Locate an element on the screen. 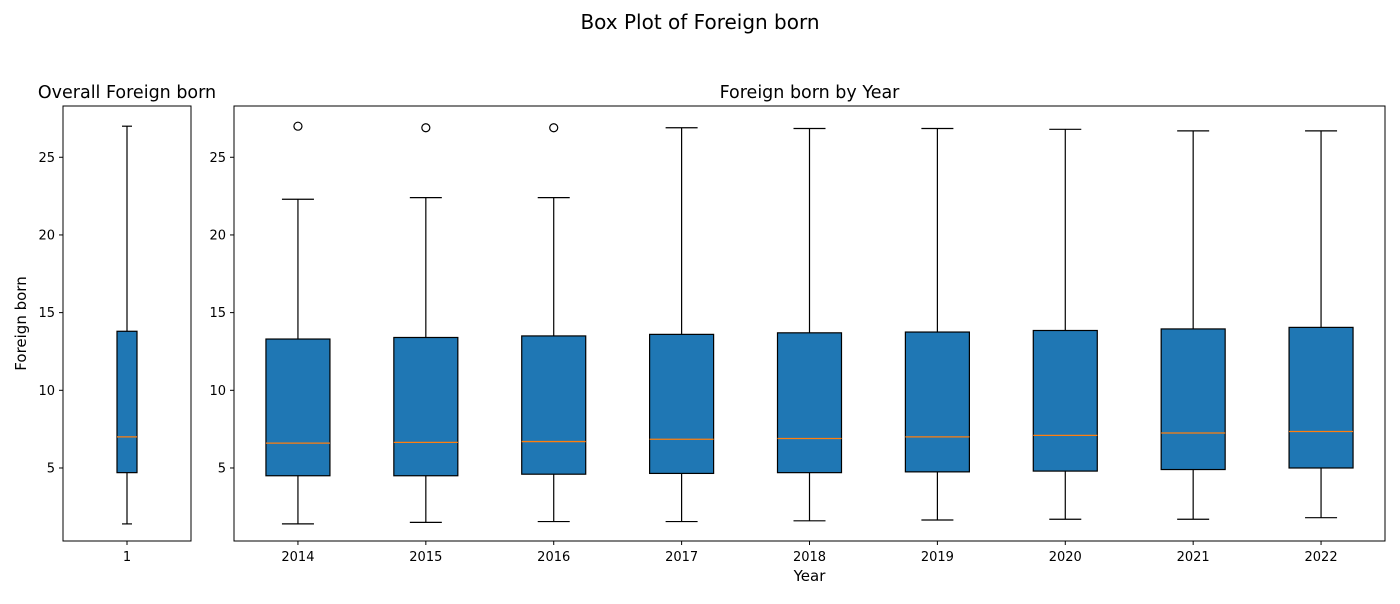 The width and height of the screenshot is (1400, 604). box-2021: 2021 is located at coordinates (1193, 347).